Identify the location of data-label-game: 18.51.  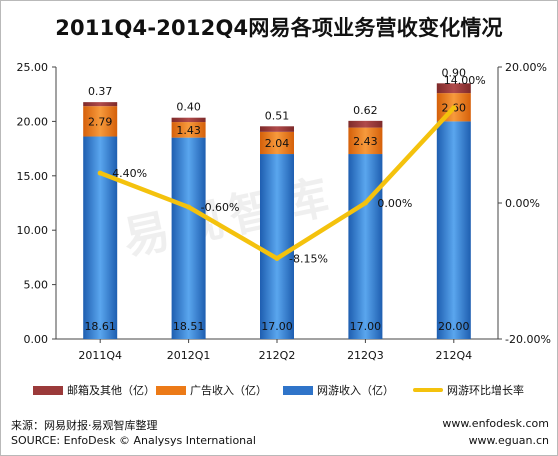
(189, 326).